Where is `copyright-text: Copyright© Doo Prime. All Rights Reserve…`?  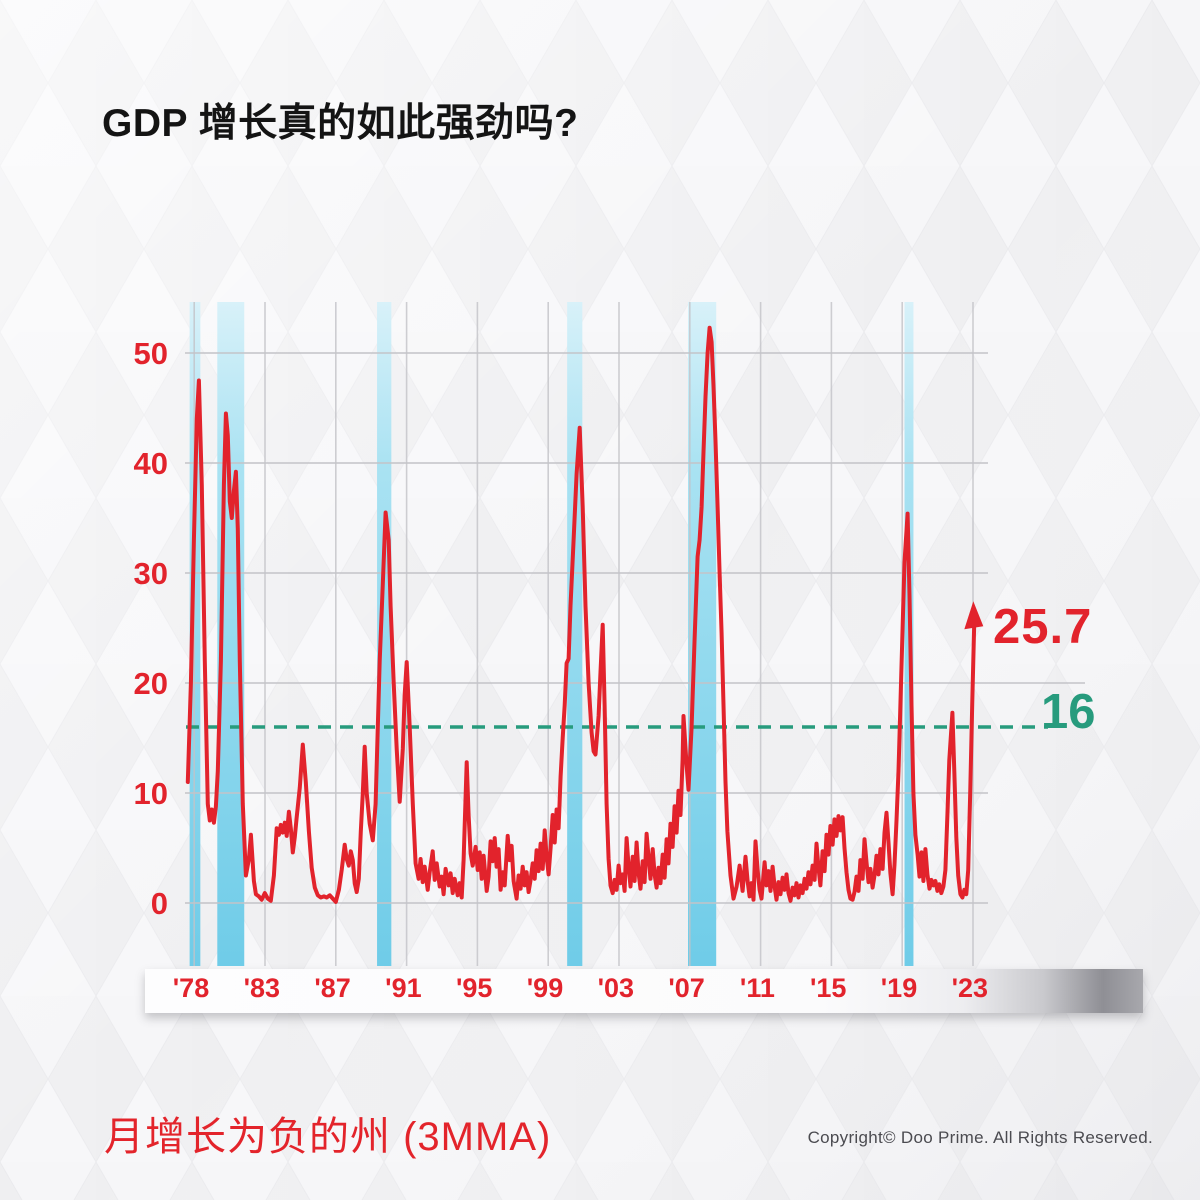
copyright-text: Copyright© Doo Prime. All Rights Reserve… is located at coordinates (980, 1137).